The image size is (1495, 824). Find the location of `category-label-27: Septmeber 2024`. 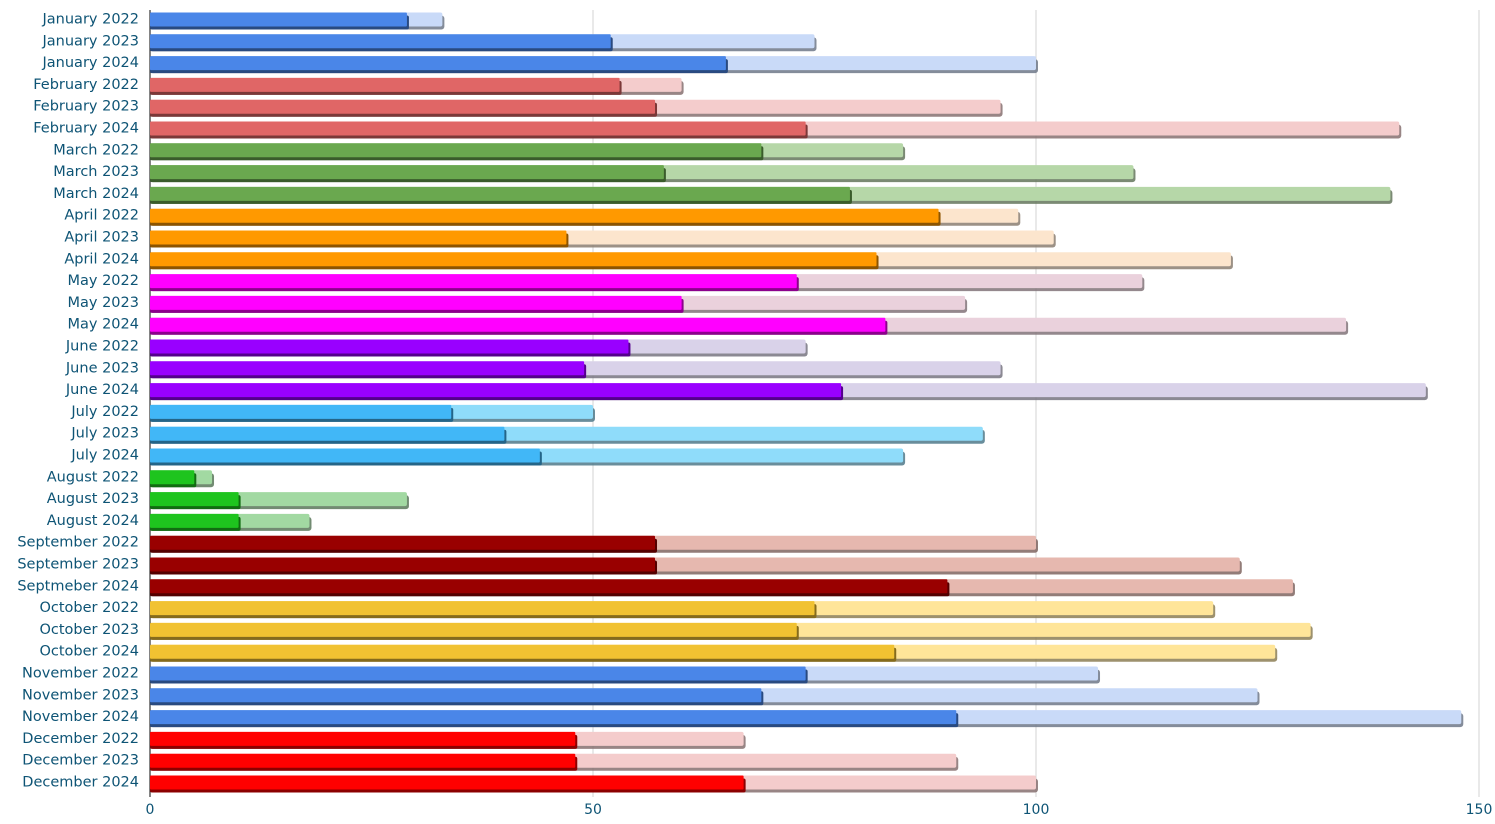

category-label-27: Septmeber 2024 is located at coordinates (78, 586).